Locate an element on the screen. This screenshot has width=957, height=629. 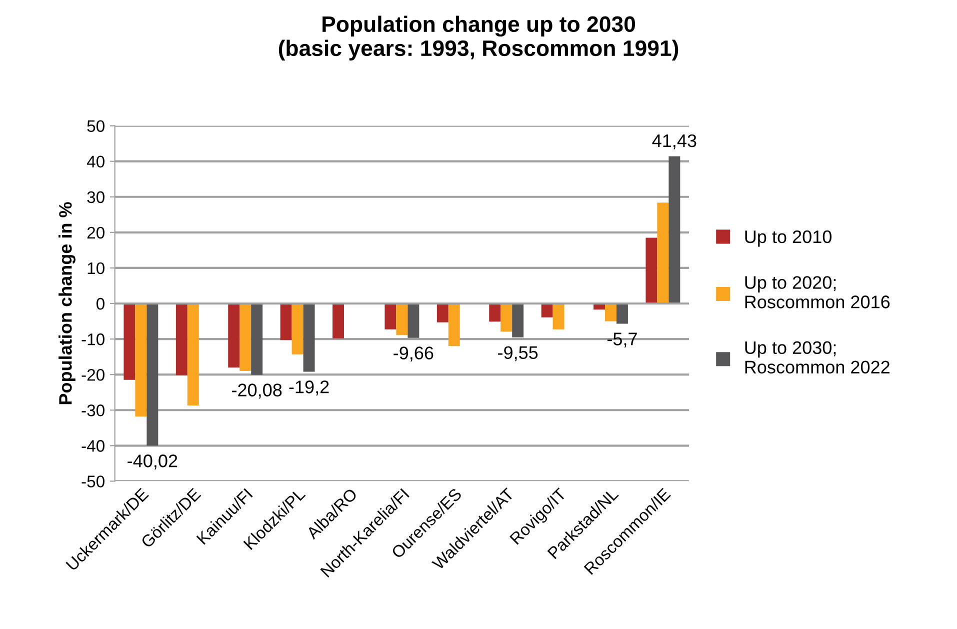
data-label: 41,43 is located at coordinates (674, 142).